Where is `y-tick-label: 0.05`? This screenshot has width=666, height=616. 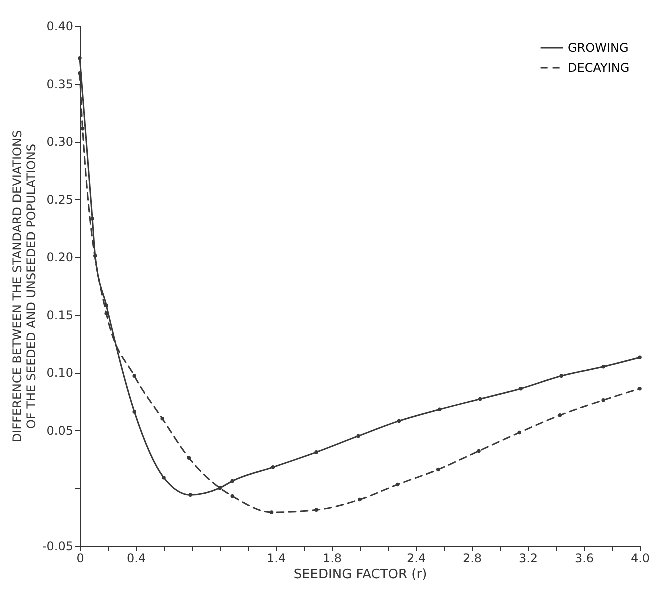 y-tick-label: 0.05 is located at coordinates (60, 431).